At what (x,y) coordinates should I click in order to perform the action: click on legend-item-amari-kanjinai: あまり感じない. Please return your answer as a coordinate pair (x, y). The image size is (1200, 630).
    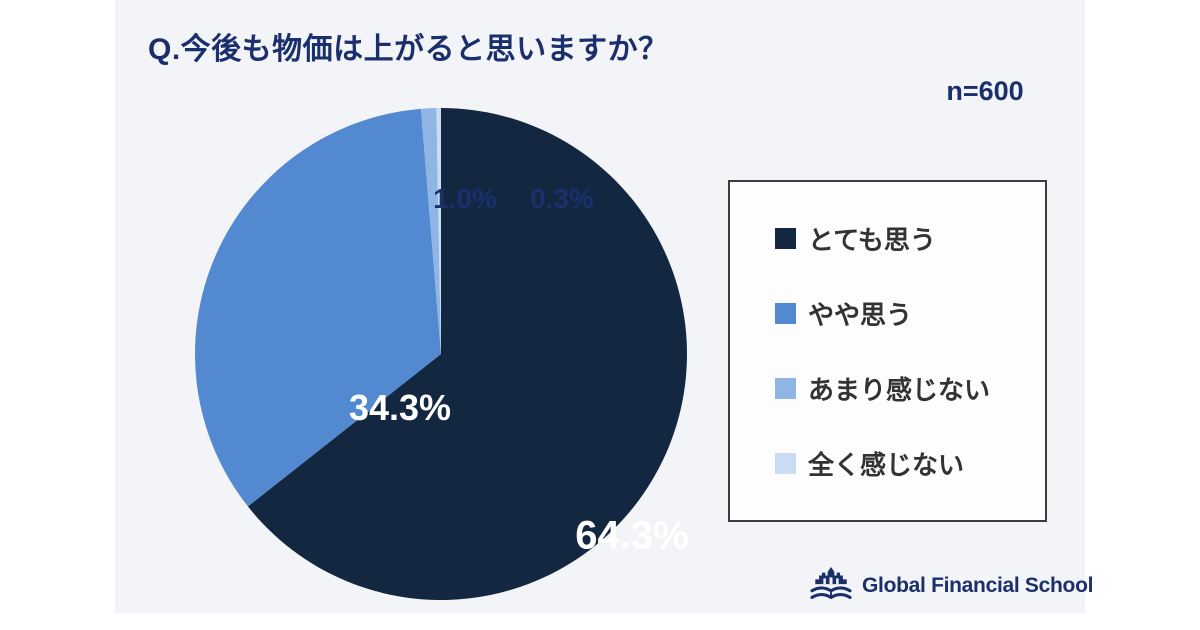
    Looking at the image, I should click on (910, 388).